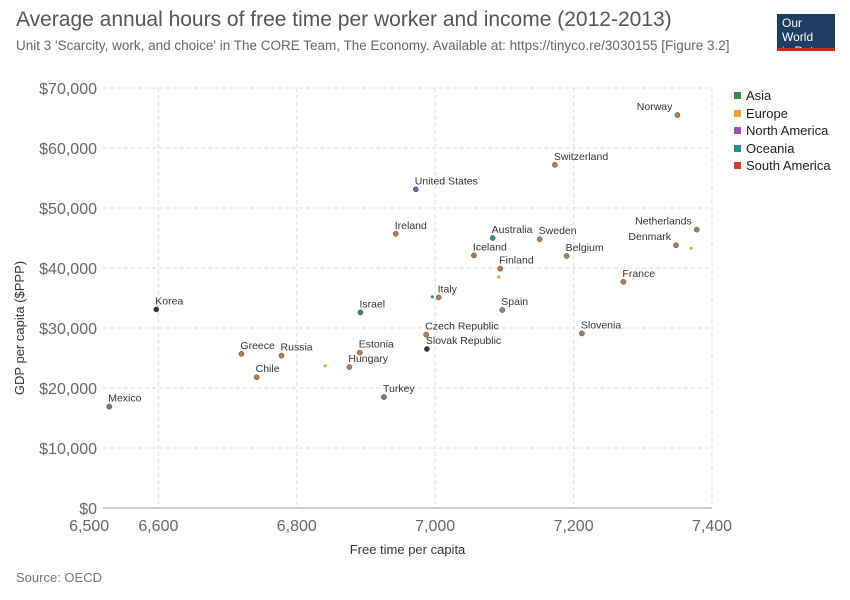 The image size is (850, 600). What do you see at coordinates (68, 329) in the screenshot?
I see `y-tick-label: $30,000` at bounding box center [68, 329].